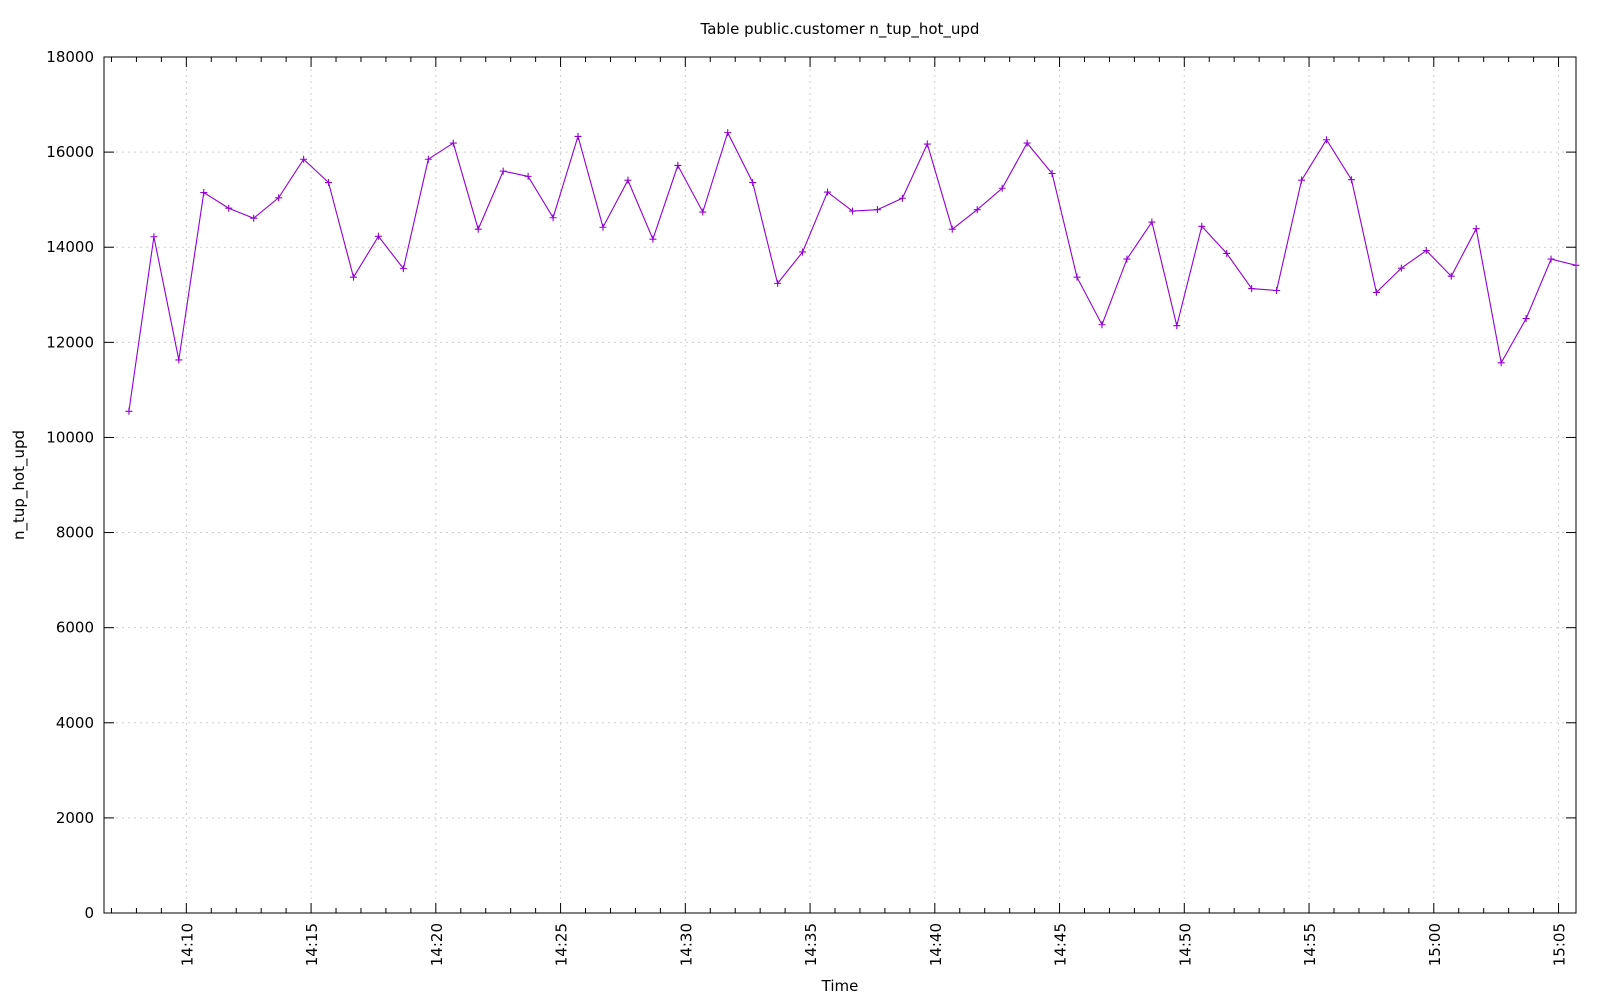 The height and width of the screenshot is (1000, 1600). I want to click on x-tick-label: 15:00, so click(1435, 944).